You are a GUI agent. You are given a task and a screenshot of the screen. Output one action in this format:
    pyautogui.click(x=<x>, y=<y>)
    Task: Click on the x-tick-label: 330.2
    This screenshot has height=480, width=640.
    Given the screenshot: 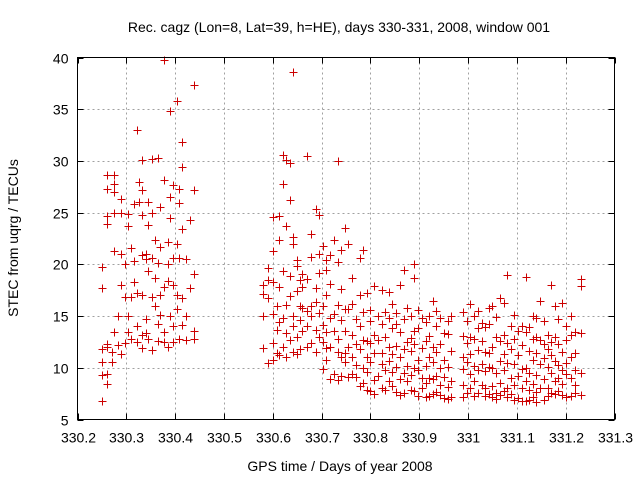 What is the action you would take?
    pyautogui.click(x=78, y=438)
    